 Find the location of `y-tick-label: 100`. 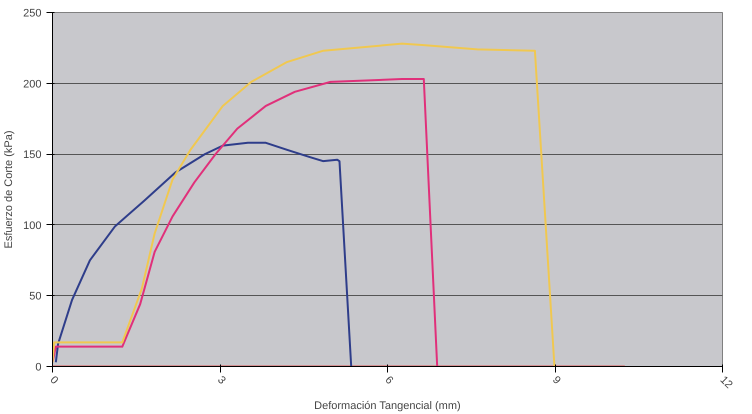

y-tick-label: 100 is located at coordinates (32, 226).